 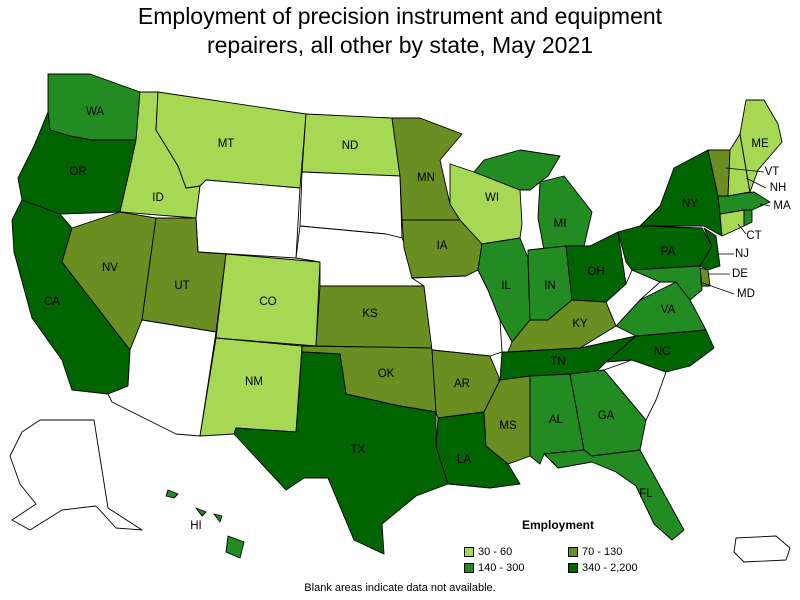 I want to click on svg-text: PA, so click(x=668, y=252).